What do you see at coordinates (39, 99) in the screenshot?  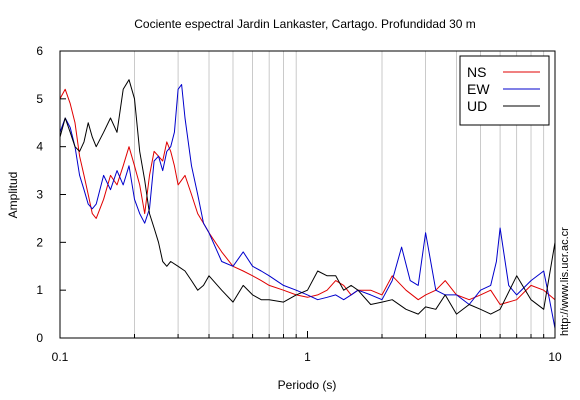 I see `y-tick-label: 5` at bounding box center [39, 99].